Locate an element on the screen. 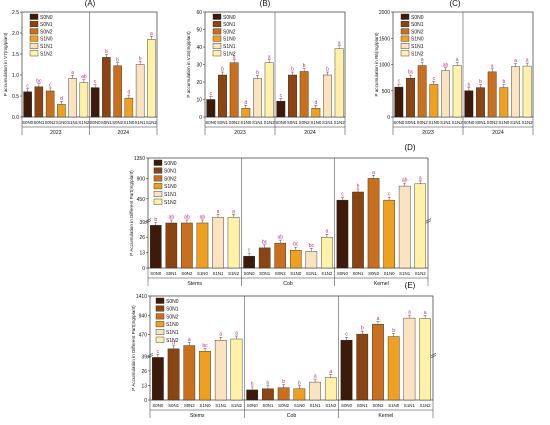 The height and width of the screenshot is (425, 550). legend-label: S0N1 is located at coordinates (46, 25).